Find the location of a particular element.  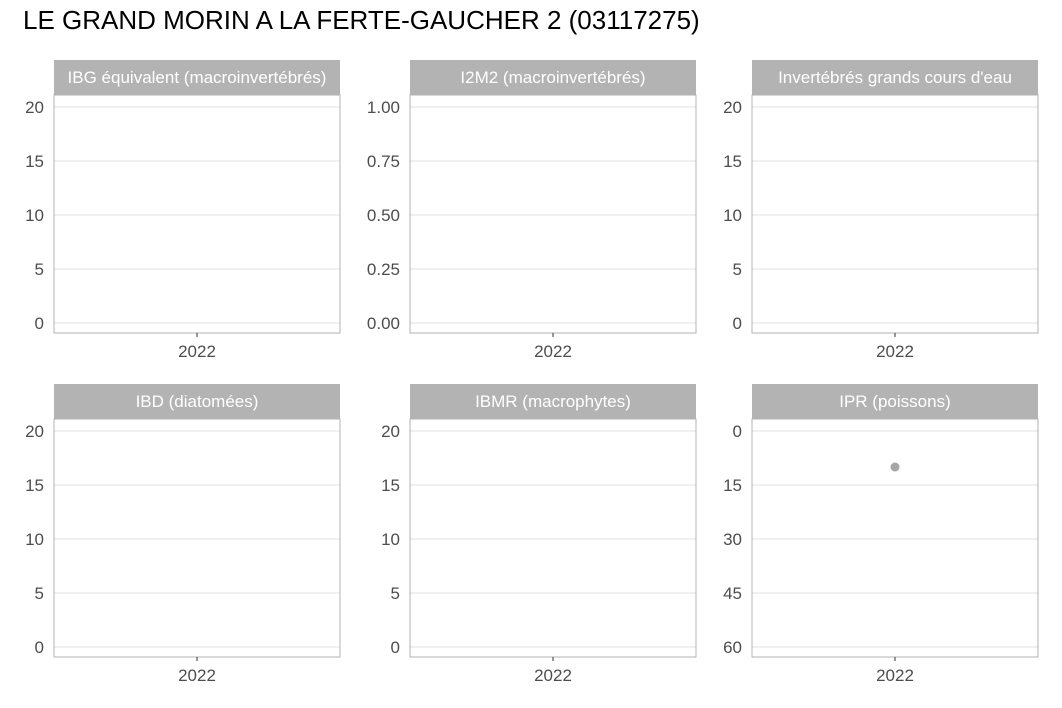

facet-title: IPR (poissons) is located at coordinates (894, 401).